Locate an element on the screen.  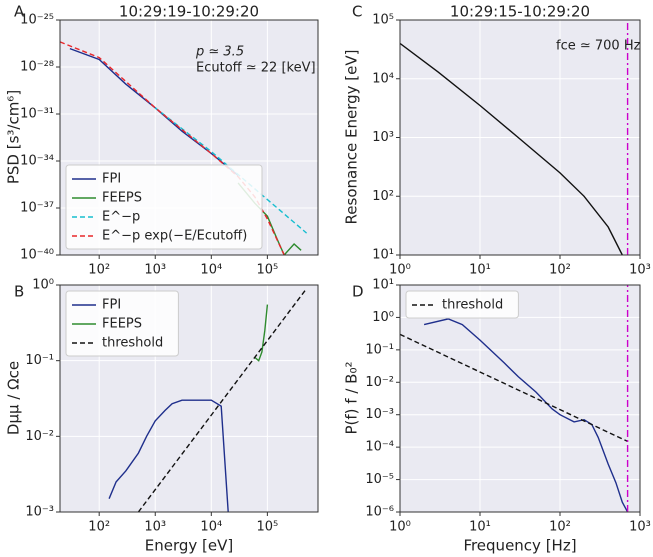
y-tick-label: 10⁻³¹ is located at coordinates (37, 114).